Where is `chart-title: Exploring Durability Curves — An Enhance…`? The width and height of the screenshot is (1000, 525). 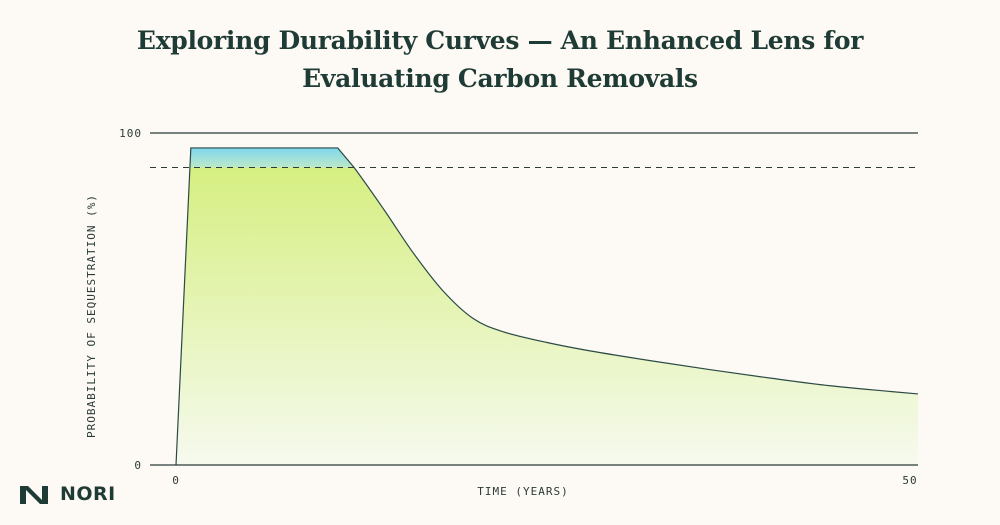 chart-title: Exploring Durability Curves — An Enhance… is located at coordinates (500, 60).